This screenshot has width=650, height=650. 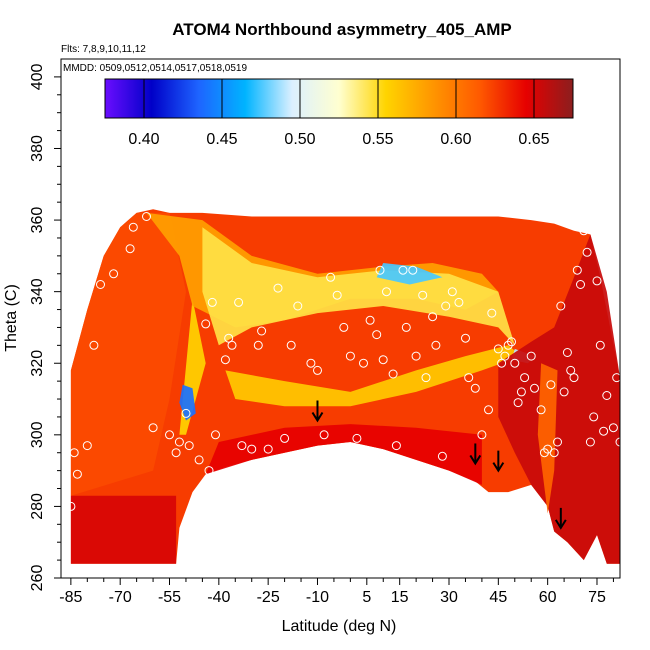 What do you see at coordinates (37, 363) in the screenshot?
I see `y-tick-label: 320` at bounding box center [37, 363].